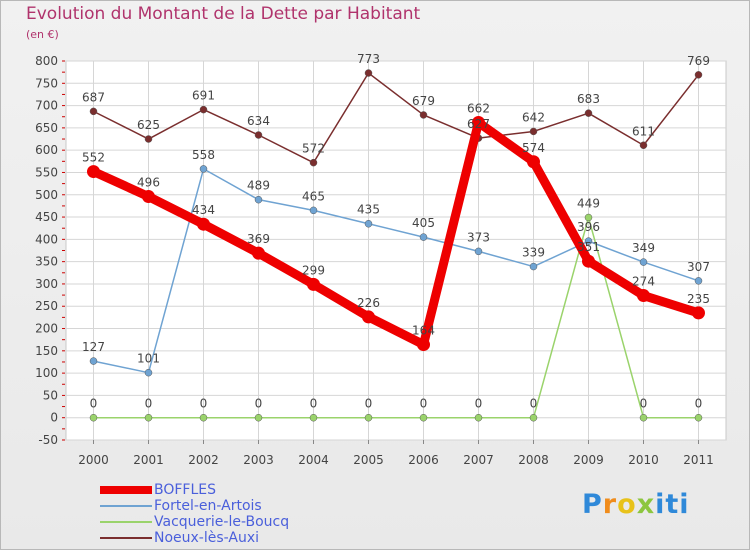 The image size is (750, 550). What do you see at coordinates (46, 172) in the screenshot?
I see `y-tick-label: 550` at bounding box center [46, 172].